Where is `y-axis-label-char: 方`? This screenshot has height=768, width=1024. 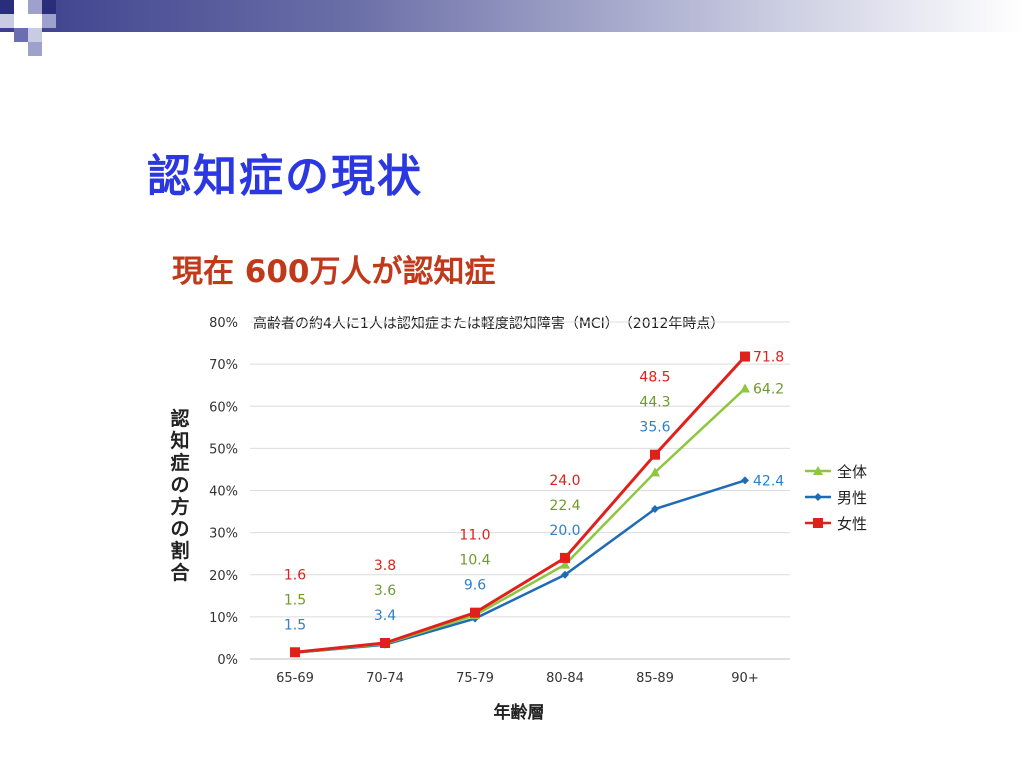
y-axis-label-char: 方 is located at coordinates (179, 506).